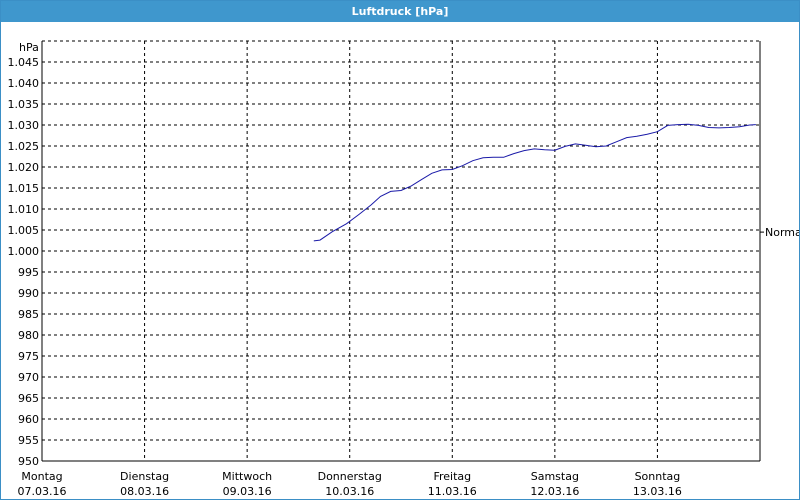 The height and width of the screenshot is (500, 800). Describe the element at coordinates (24, 167) in the screenshot. I see `y-tick-label: 1.020` at that location.